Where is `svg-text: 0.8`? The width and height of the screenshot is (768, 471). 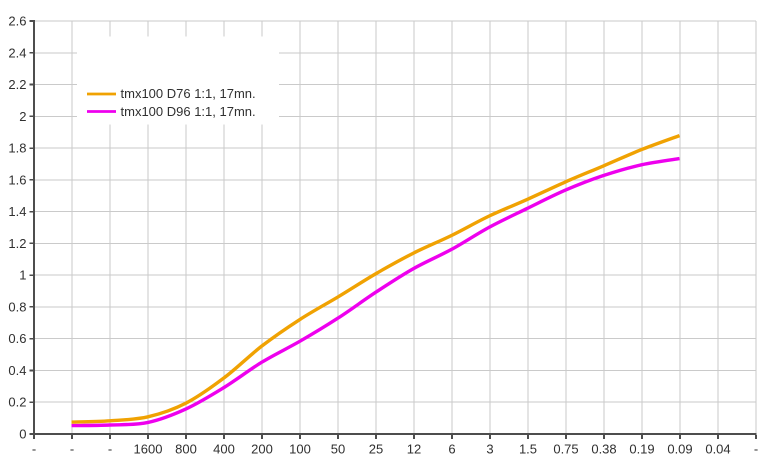
svg-text: 0.8 is located at coordinates (17, 306).